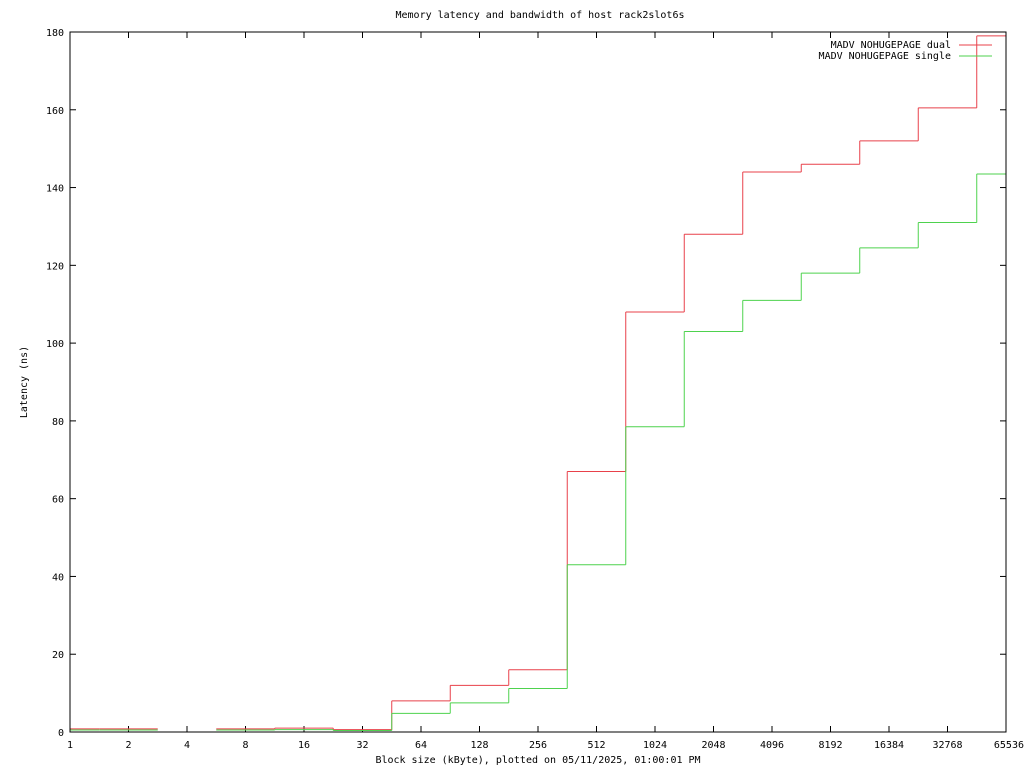 This screenshot has height=768, width=1024. What do you see at coordinates (538, 745) in the screenshot?
I see `x-tick-label: 256` at bounding box center [538, 745].